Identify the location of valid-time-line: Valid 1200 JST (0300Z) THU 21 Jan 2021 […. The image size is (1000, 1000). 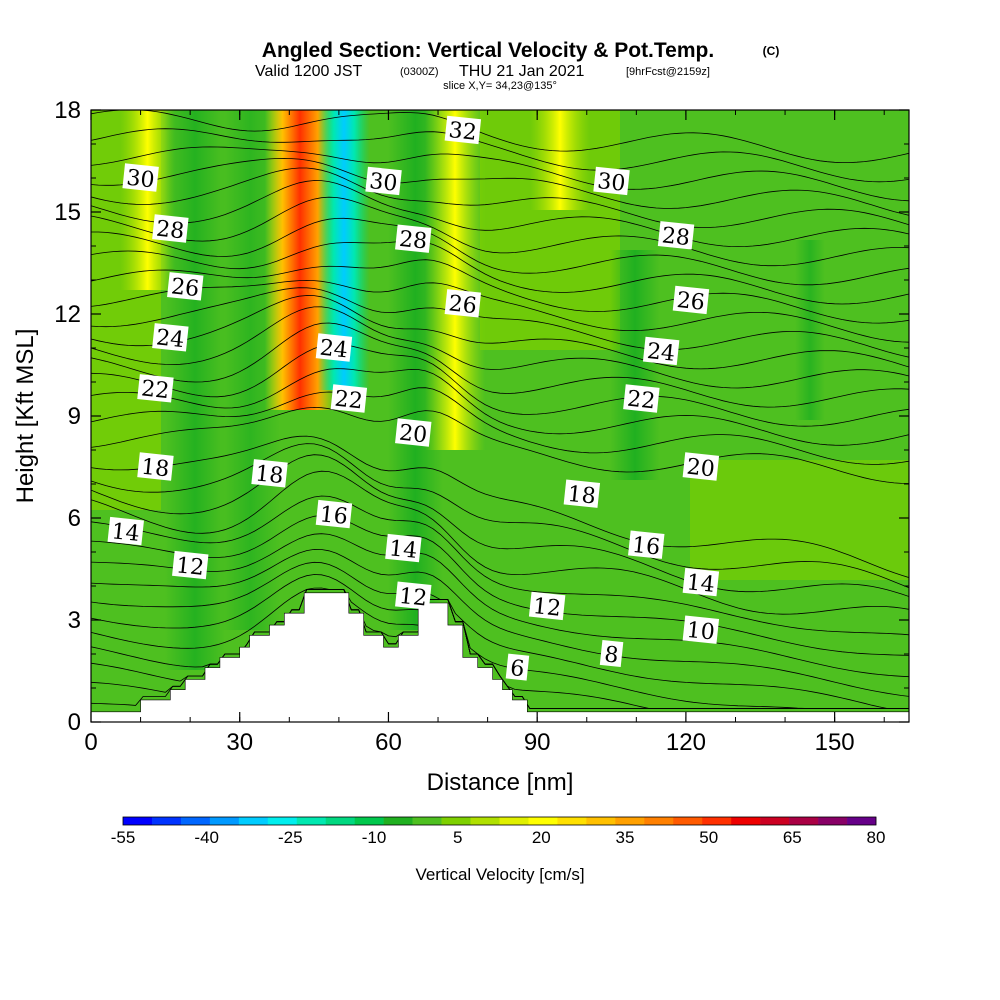
(482, 71).